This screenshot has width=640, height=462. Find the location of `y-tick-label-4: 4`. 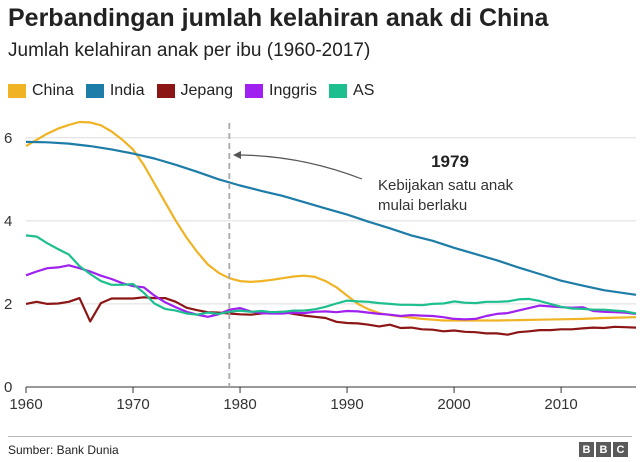

y-tick-label-4: 4 is located at coordinates (8, 221).